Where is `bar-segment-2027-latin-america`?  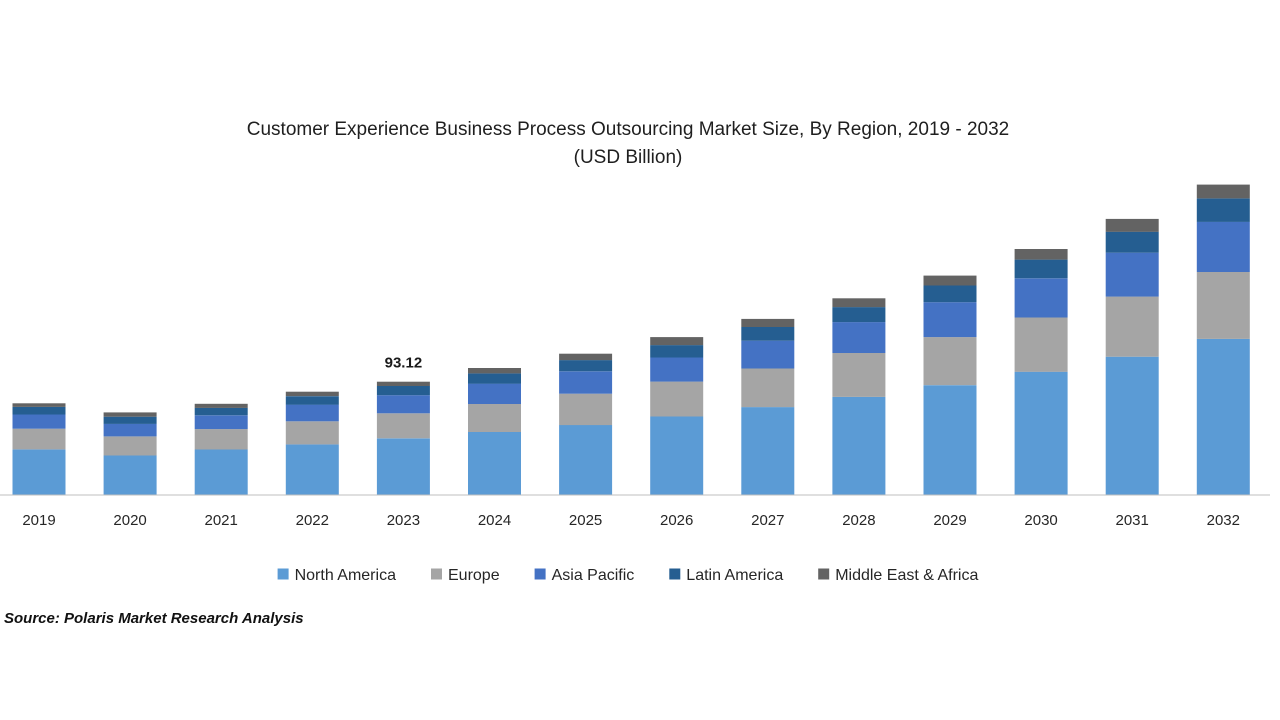
bar-segment-2027-latin-america is located at coordinates (768, 334).